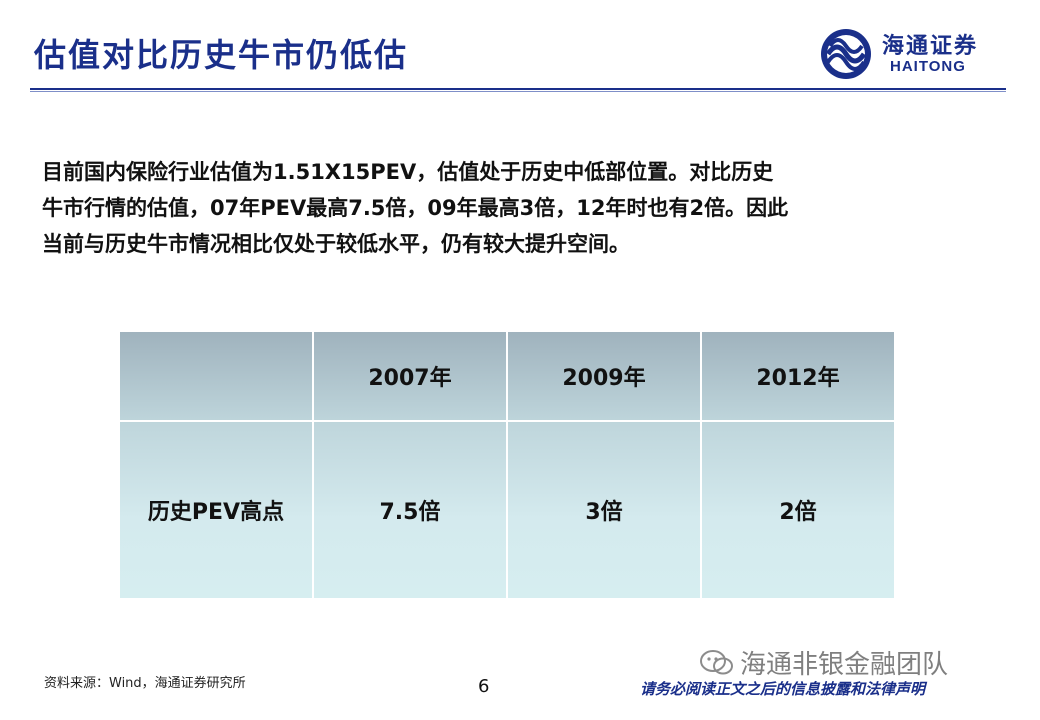 The width and height of the screenshot is (1040, 720). What do you see at coordinates (846, 54) in the screenshot?
I see `haitong-logo-icon` at bounding box center [846, 54].